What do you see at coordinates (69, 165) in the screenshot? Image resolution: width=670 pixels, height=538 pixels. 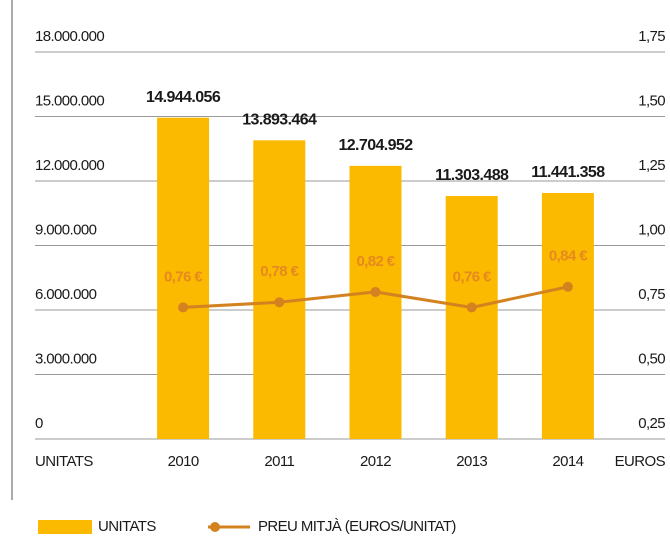 I see `y-tick-label: 12.000.000` at bounding box center [69, 165].